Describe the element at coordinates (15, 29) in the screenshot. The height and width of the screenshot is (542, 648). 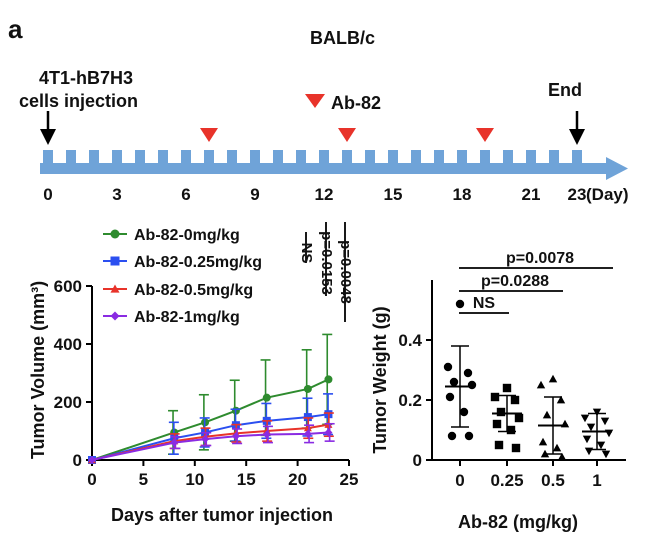
I see `panel-label: a` at that location.